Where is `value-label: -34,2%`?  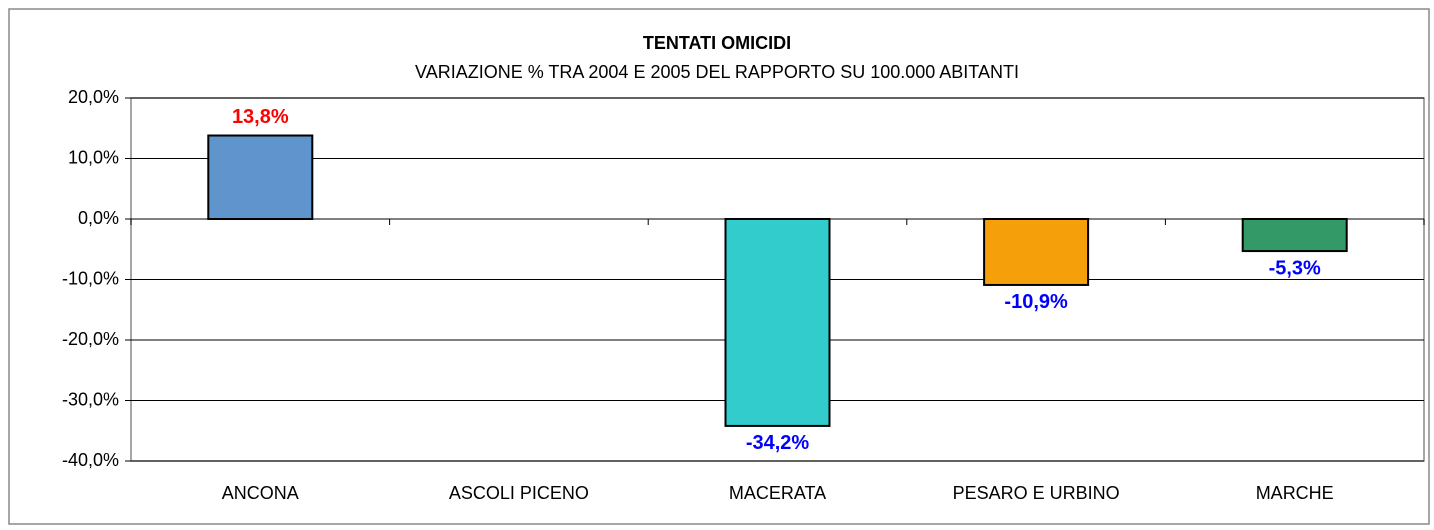 value-label: -34,2% is located at coordinates (778, 443).